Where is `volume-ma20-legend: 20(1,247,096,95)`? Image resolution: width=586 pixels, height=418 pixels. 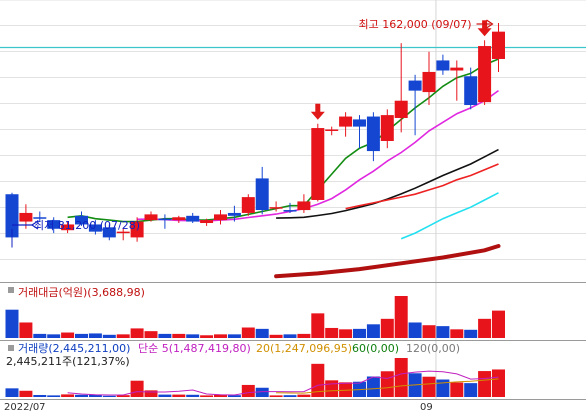
volume-ma20-legend: 20(1,247,096,95) is located at coordinates (304, 348).